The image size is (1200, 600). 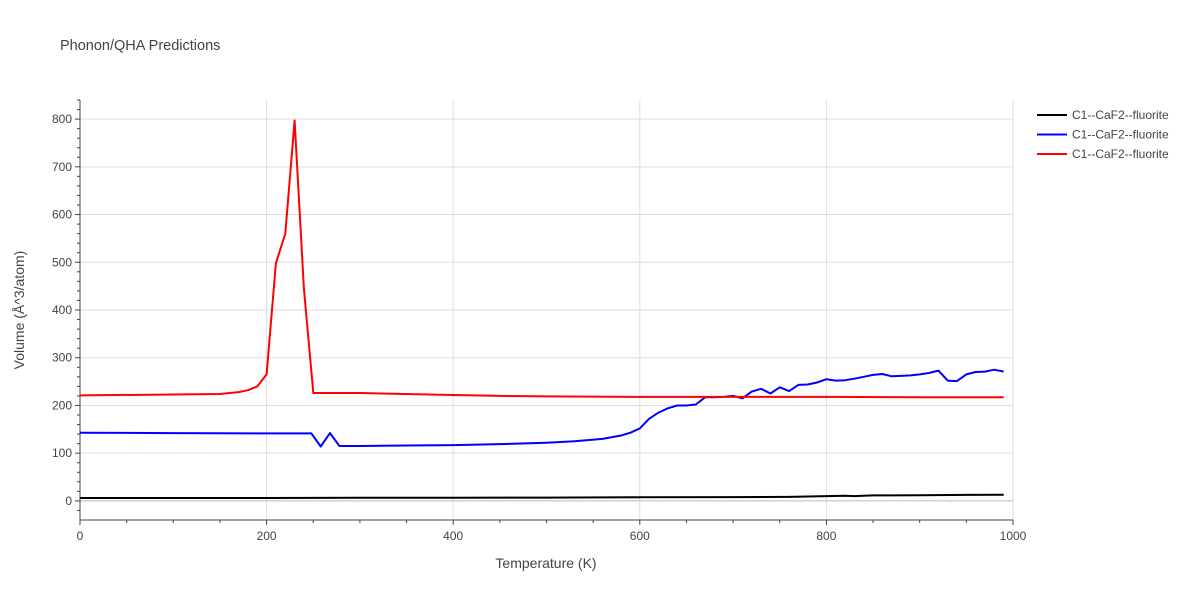 I want to click on y-tick-label: 300, so click(x=62, y=358).